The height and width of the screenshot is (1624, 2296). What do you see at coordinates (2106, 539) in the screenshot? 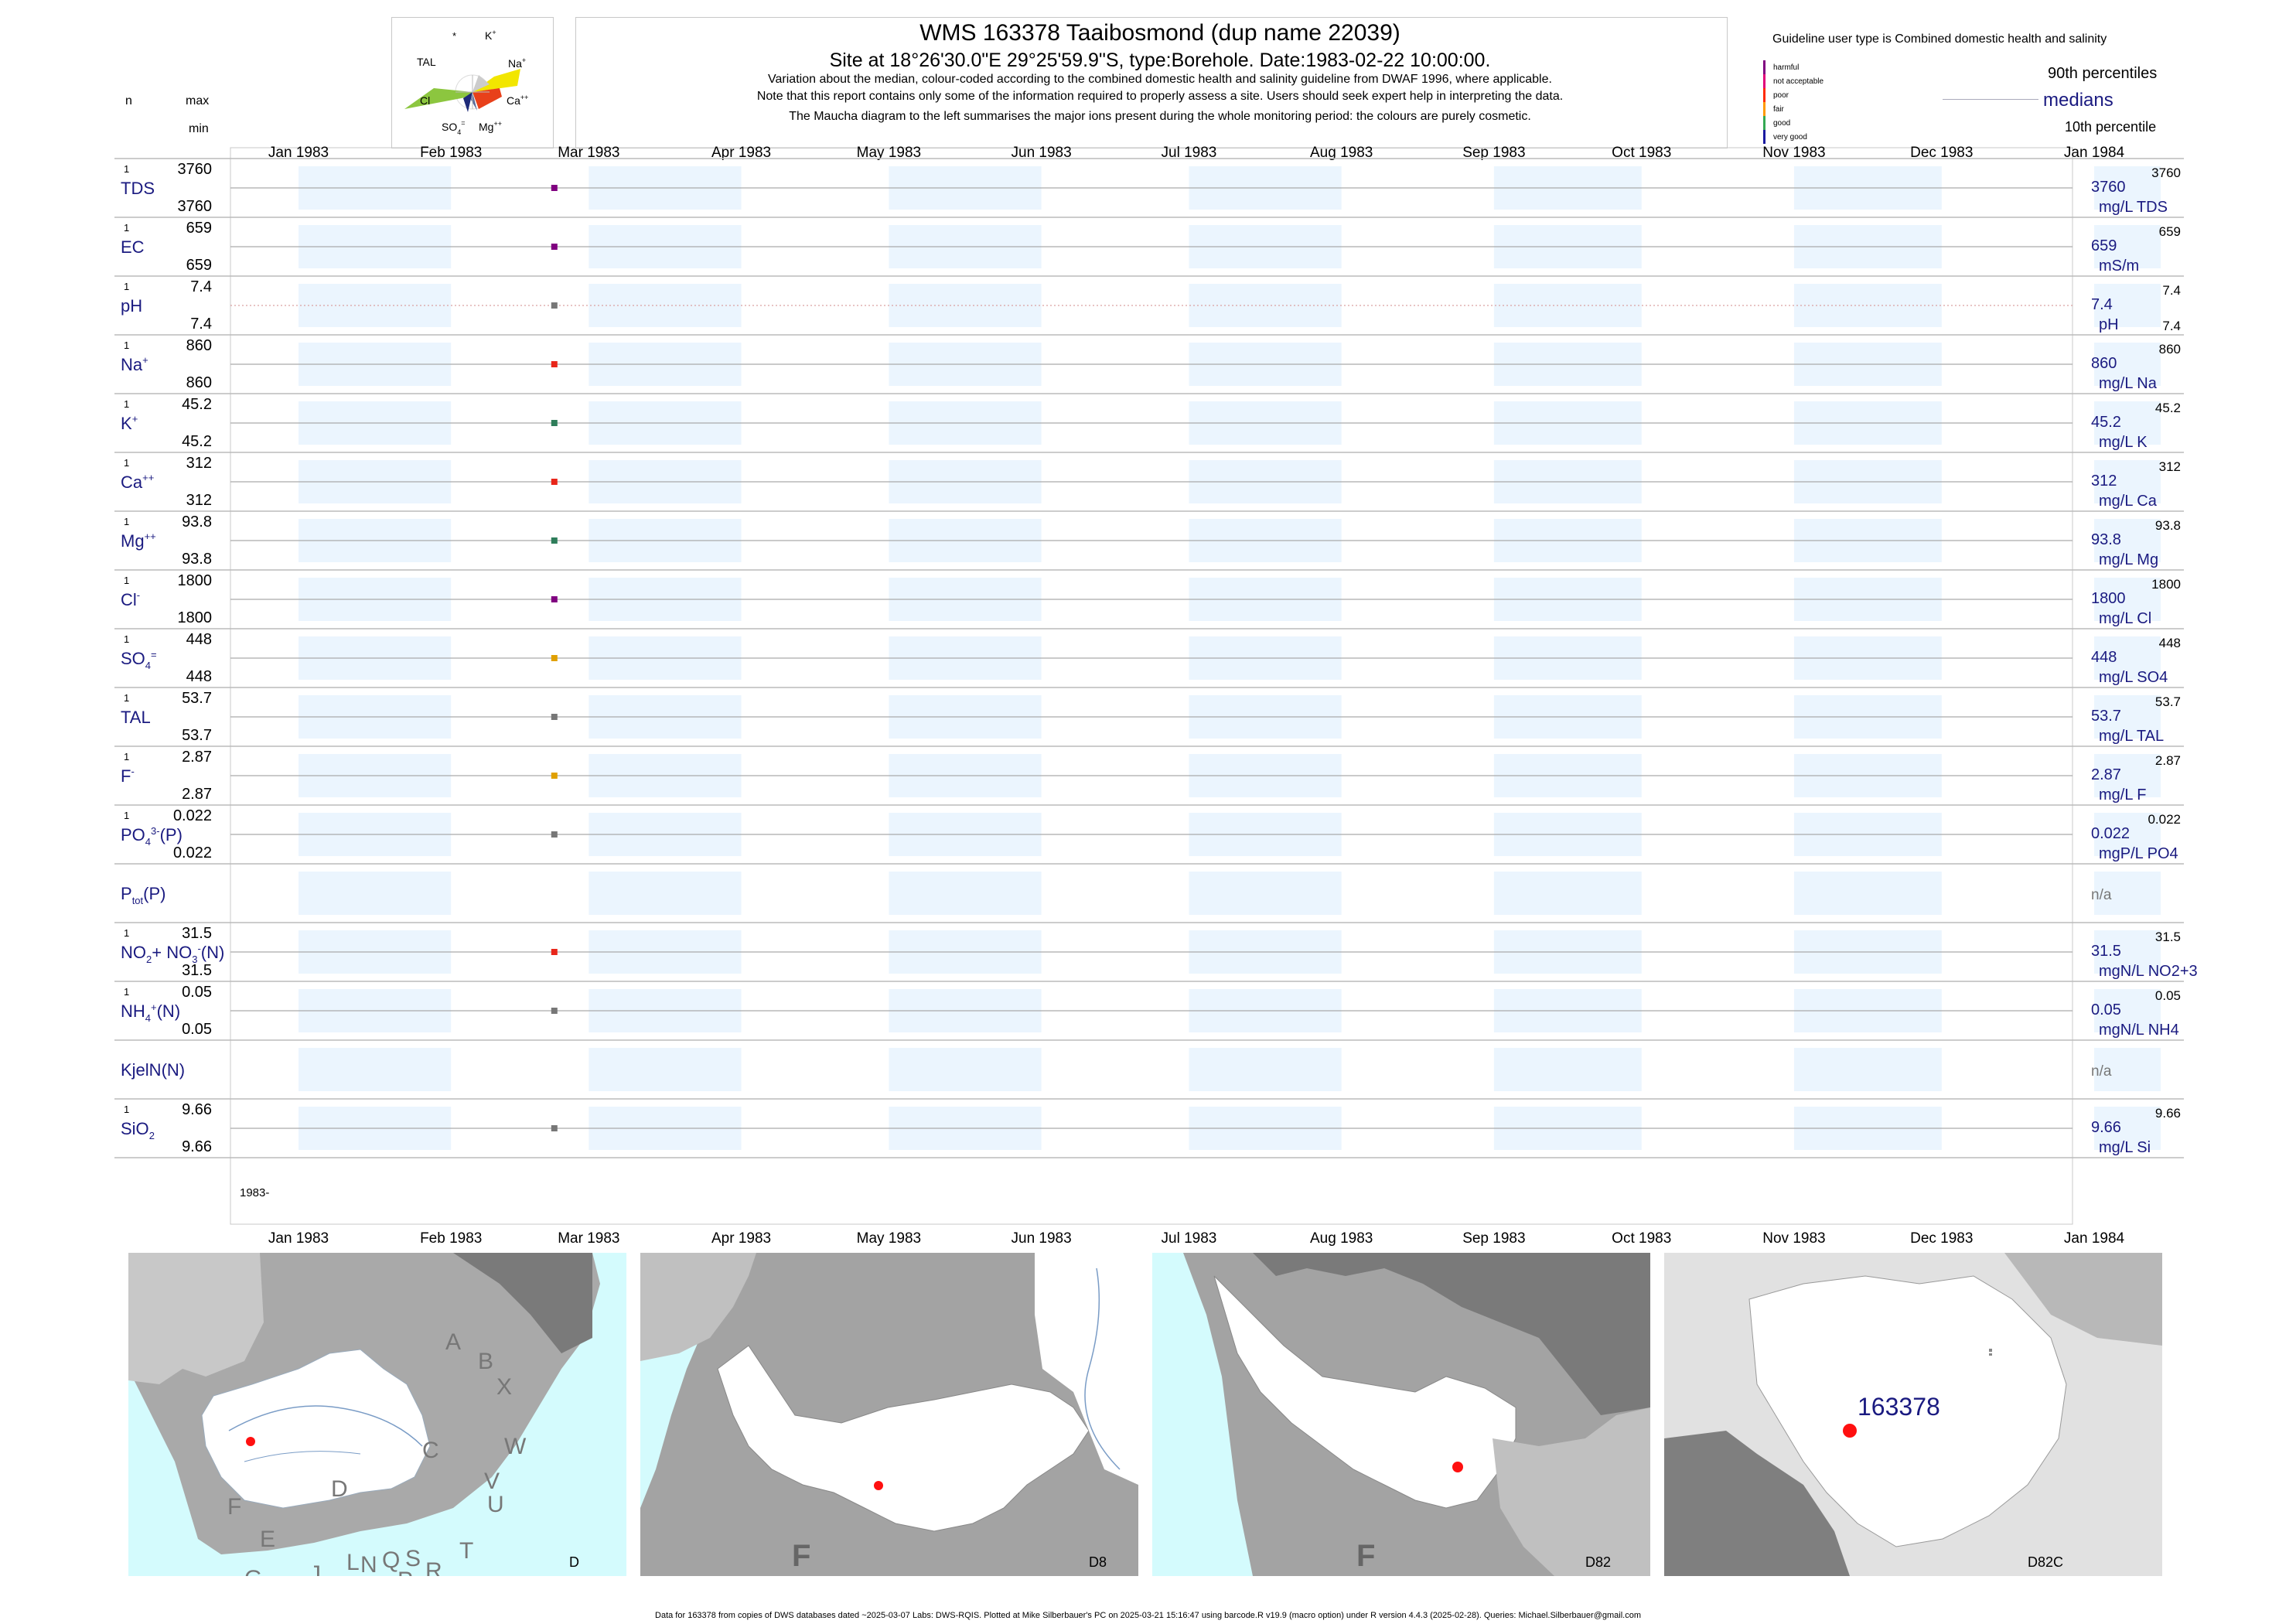
I see `median-value: 93.8` at bounding box center [2106, 539].